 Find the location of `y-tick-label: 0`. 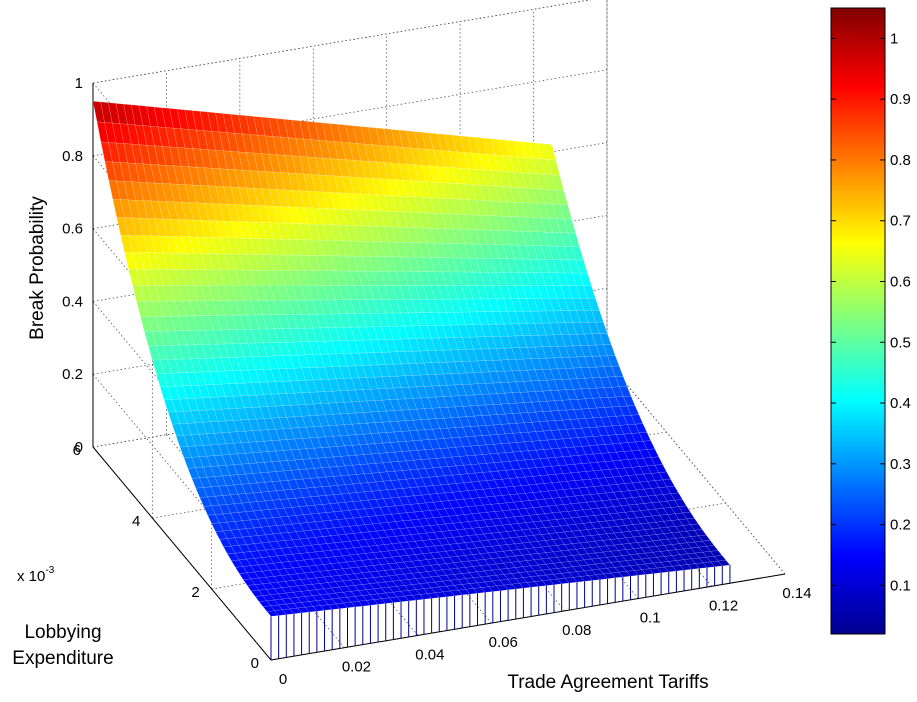

y-tick-label: 0 is located at coordinates (255, 663).